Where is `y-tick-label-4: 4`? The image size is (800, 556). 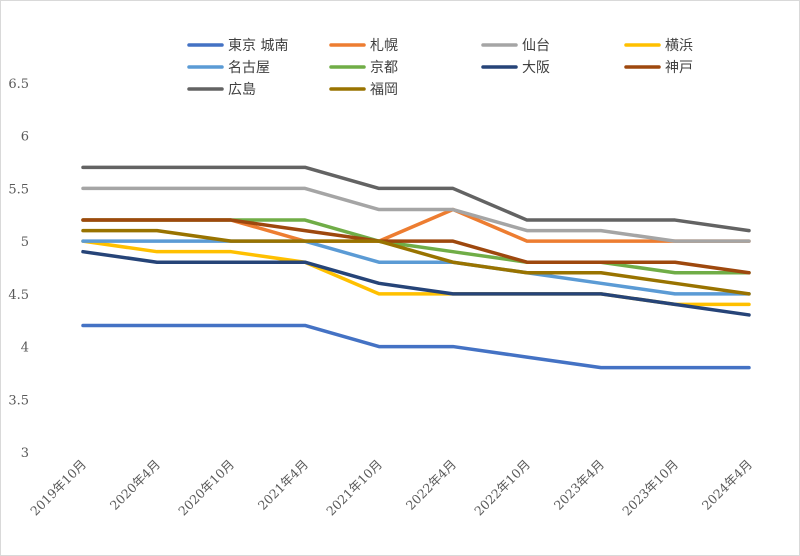
y-tick-label-4: 4 is located at coordinates (25, 348).